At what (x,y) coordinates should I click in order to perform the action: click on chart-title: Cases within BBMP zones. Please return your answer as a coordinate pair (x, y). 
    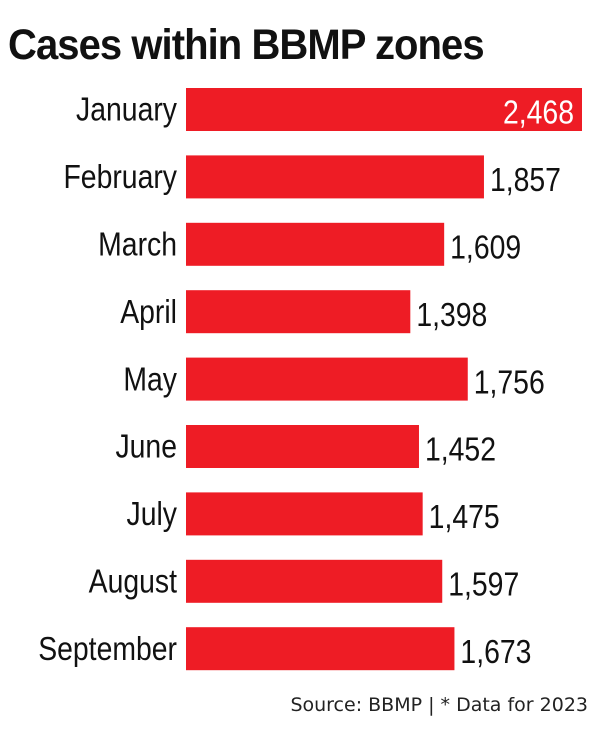
    Looking at the image, I should click on (246, 45).